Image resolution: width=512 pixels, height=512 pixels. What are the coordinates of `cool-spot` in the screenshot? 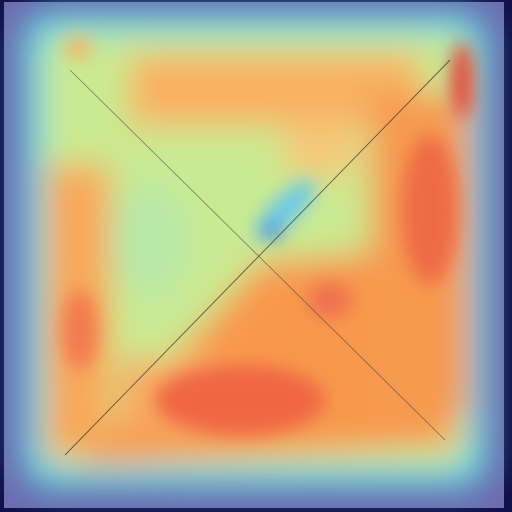 It's located at (285, 210).